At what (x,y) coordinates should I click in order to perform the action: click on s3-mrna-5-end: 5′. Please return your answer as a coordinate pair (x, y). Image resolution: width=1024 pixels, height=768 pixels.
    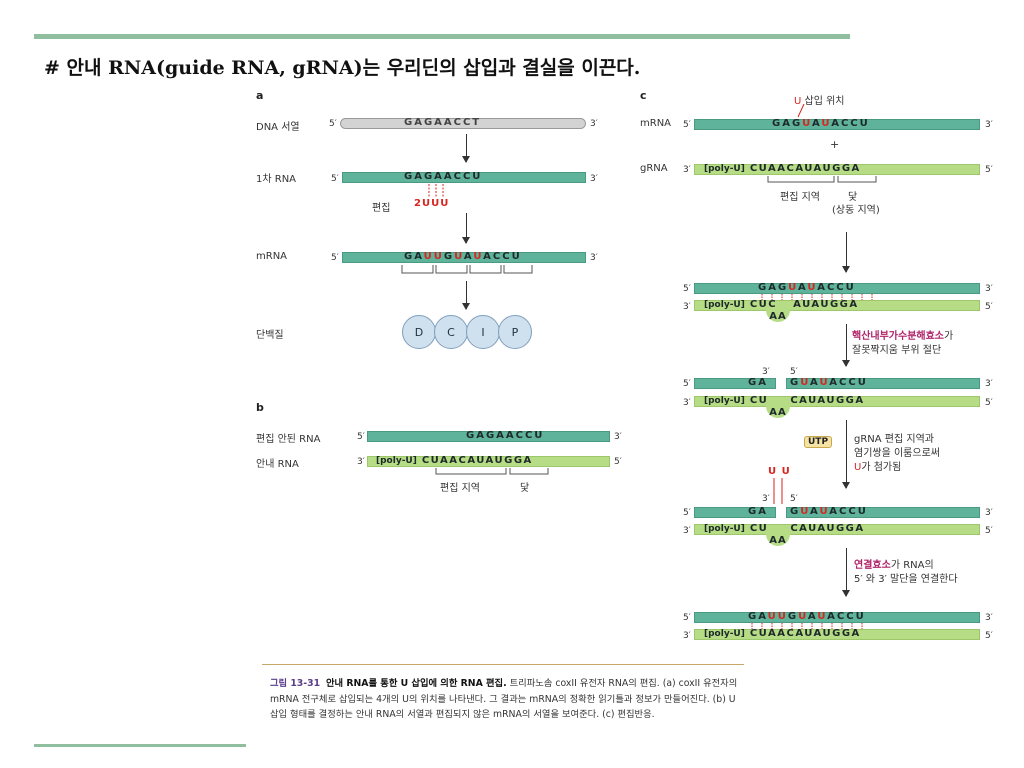
    Looking at the image, I should click on (687, 513).